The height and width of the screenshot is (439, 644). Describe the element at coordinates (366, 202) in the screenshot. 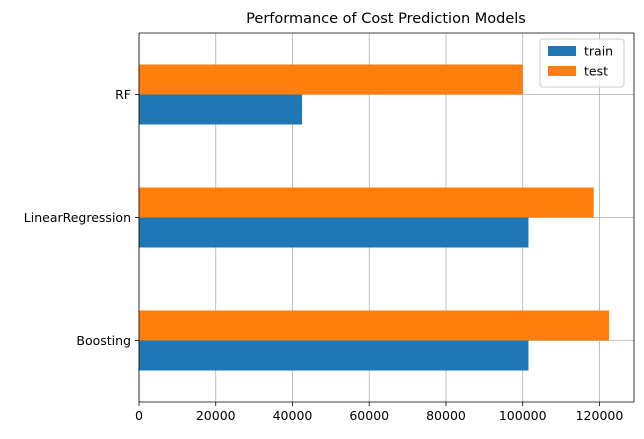

I see `bar-test-linearregression` at that location.